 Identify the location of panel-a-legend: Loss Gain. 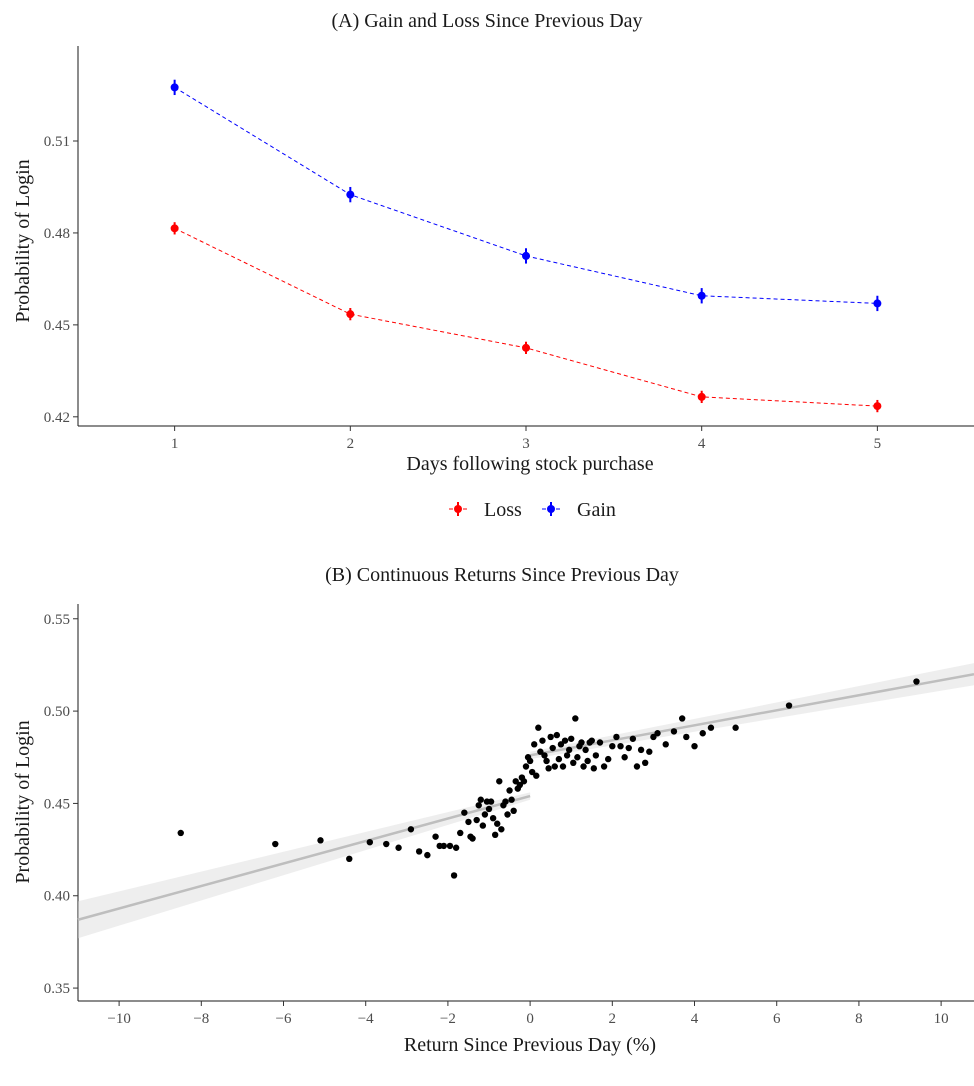
(532, 510).